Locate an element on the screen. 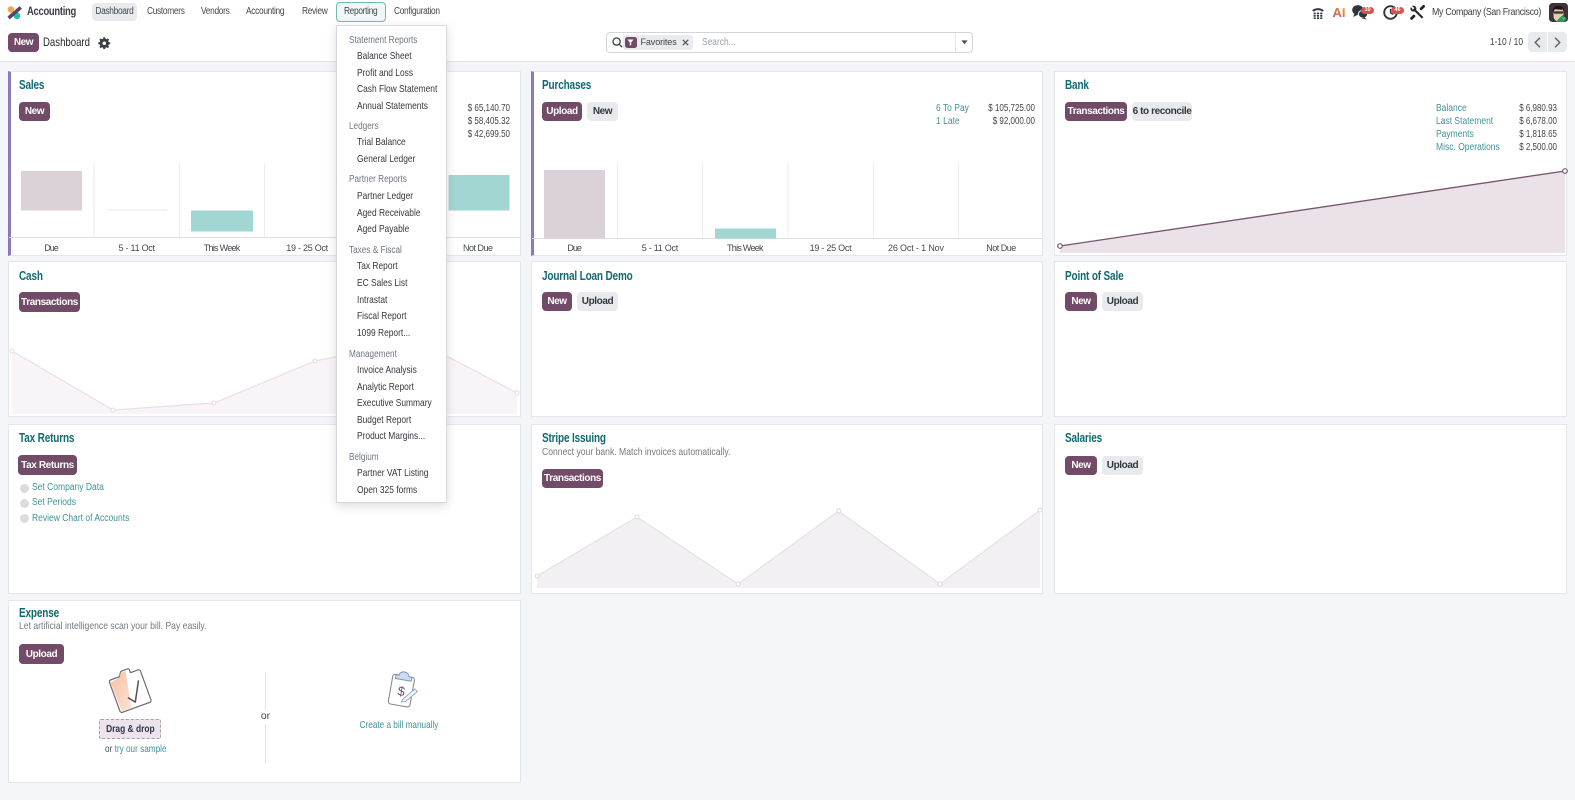 Image resolution: width=1575 pixels, height=800 pixels. svg-text: 26 Oct - 1 Nov is located at coordinates (916, 248).